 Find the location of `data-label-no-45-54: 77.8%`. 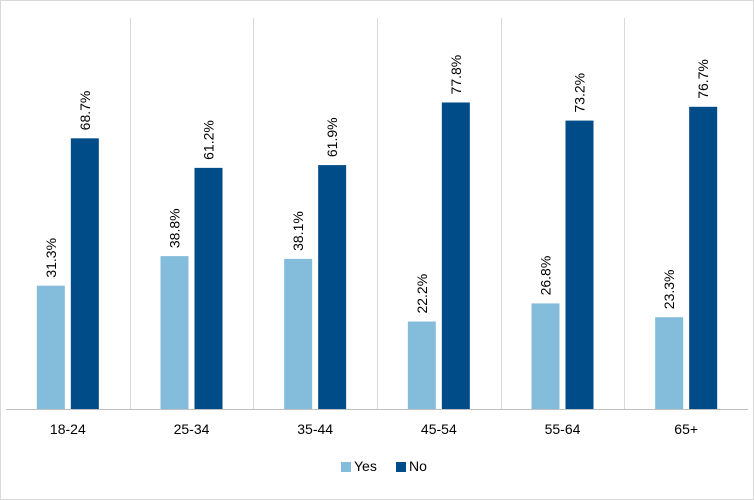

data-label-no-45-54: 77.8% is located at coordinates (456, 75).